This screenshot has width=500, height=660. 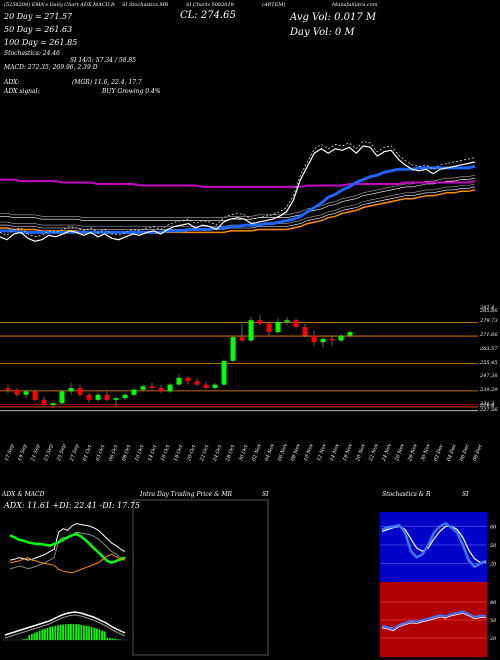 I want to click on rsi-mrsi-line, so click(x=433, y=622).